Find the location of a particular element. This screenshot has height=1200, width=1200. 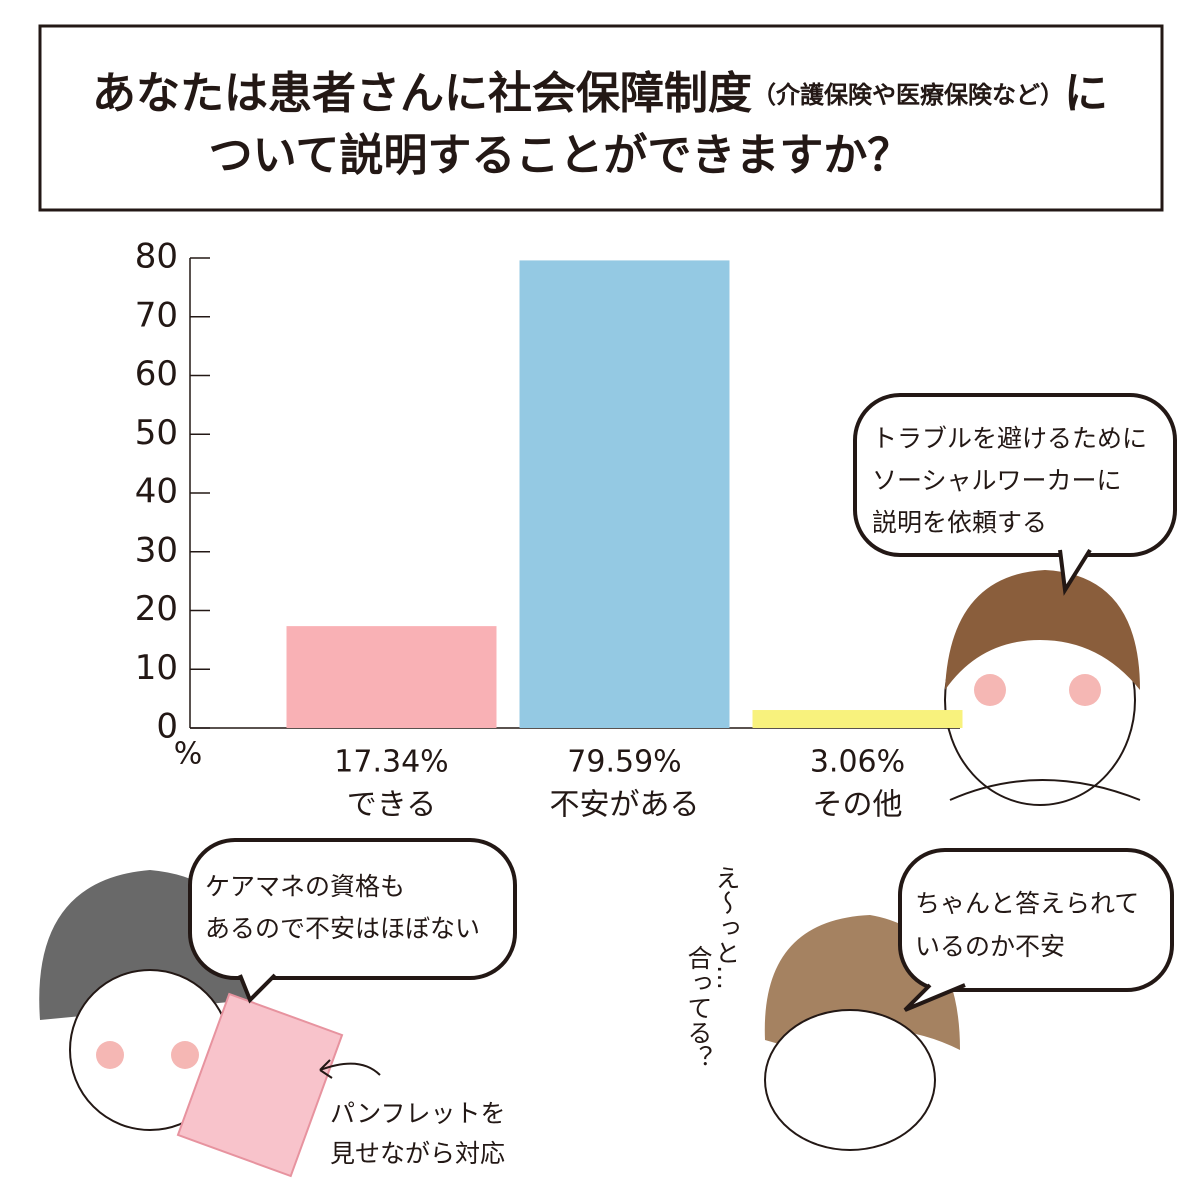

illustration-right is located at coordinates (1042, 688).